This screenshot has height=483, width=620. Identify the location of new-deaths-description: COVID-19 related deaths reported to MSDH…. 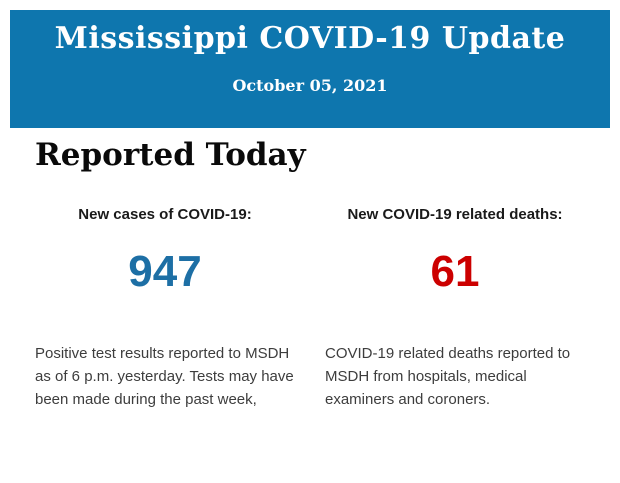
(448, 376).